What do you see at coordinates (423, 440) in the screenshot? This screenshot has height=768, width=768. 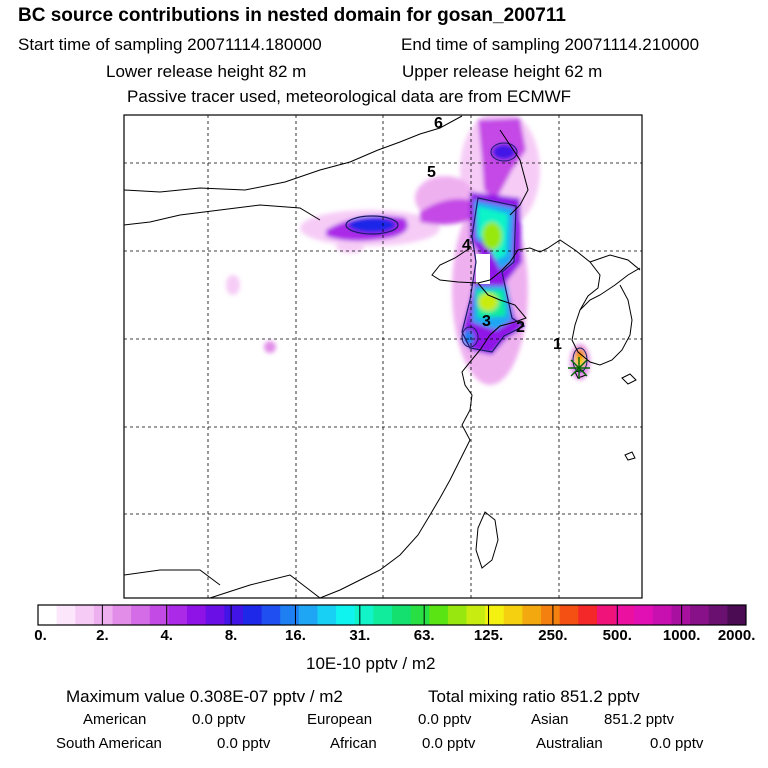 I see `coast-china-east` at bounding box center [423, 440].